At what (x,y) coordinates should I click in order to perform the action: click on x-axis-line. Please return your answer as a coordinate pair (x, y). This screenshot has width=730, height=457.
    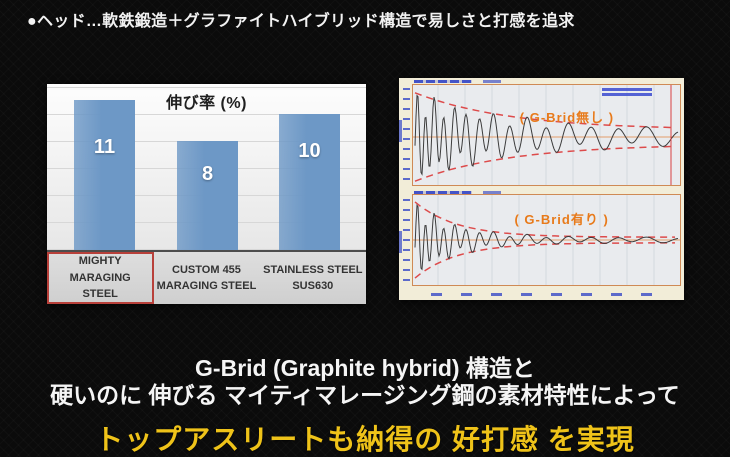
    Looking at the image, I should click on (206, 251).